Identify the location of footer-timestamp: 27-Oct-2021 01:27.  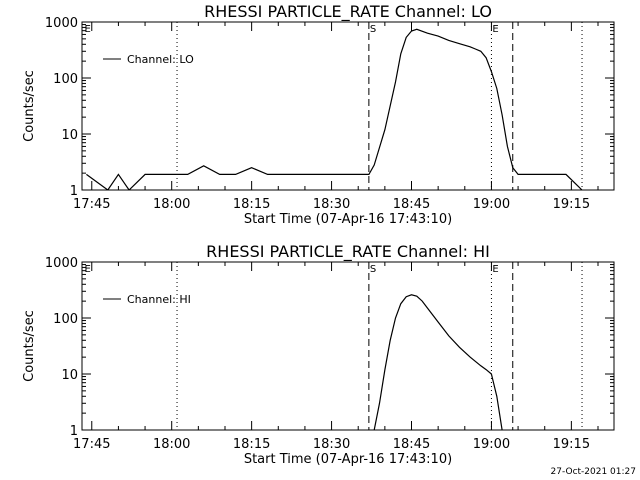
(593, 472).